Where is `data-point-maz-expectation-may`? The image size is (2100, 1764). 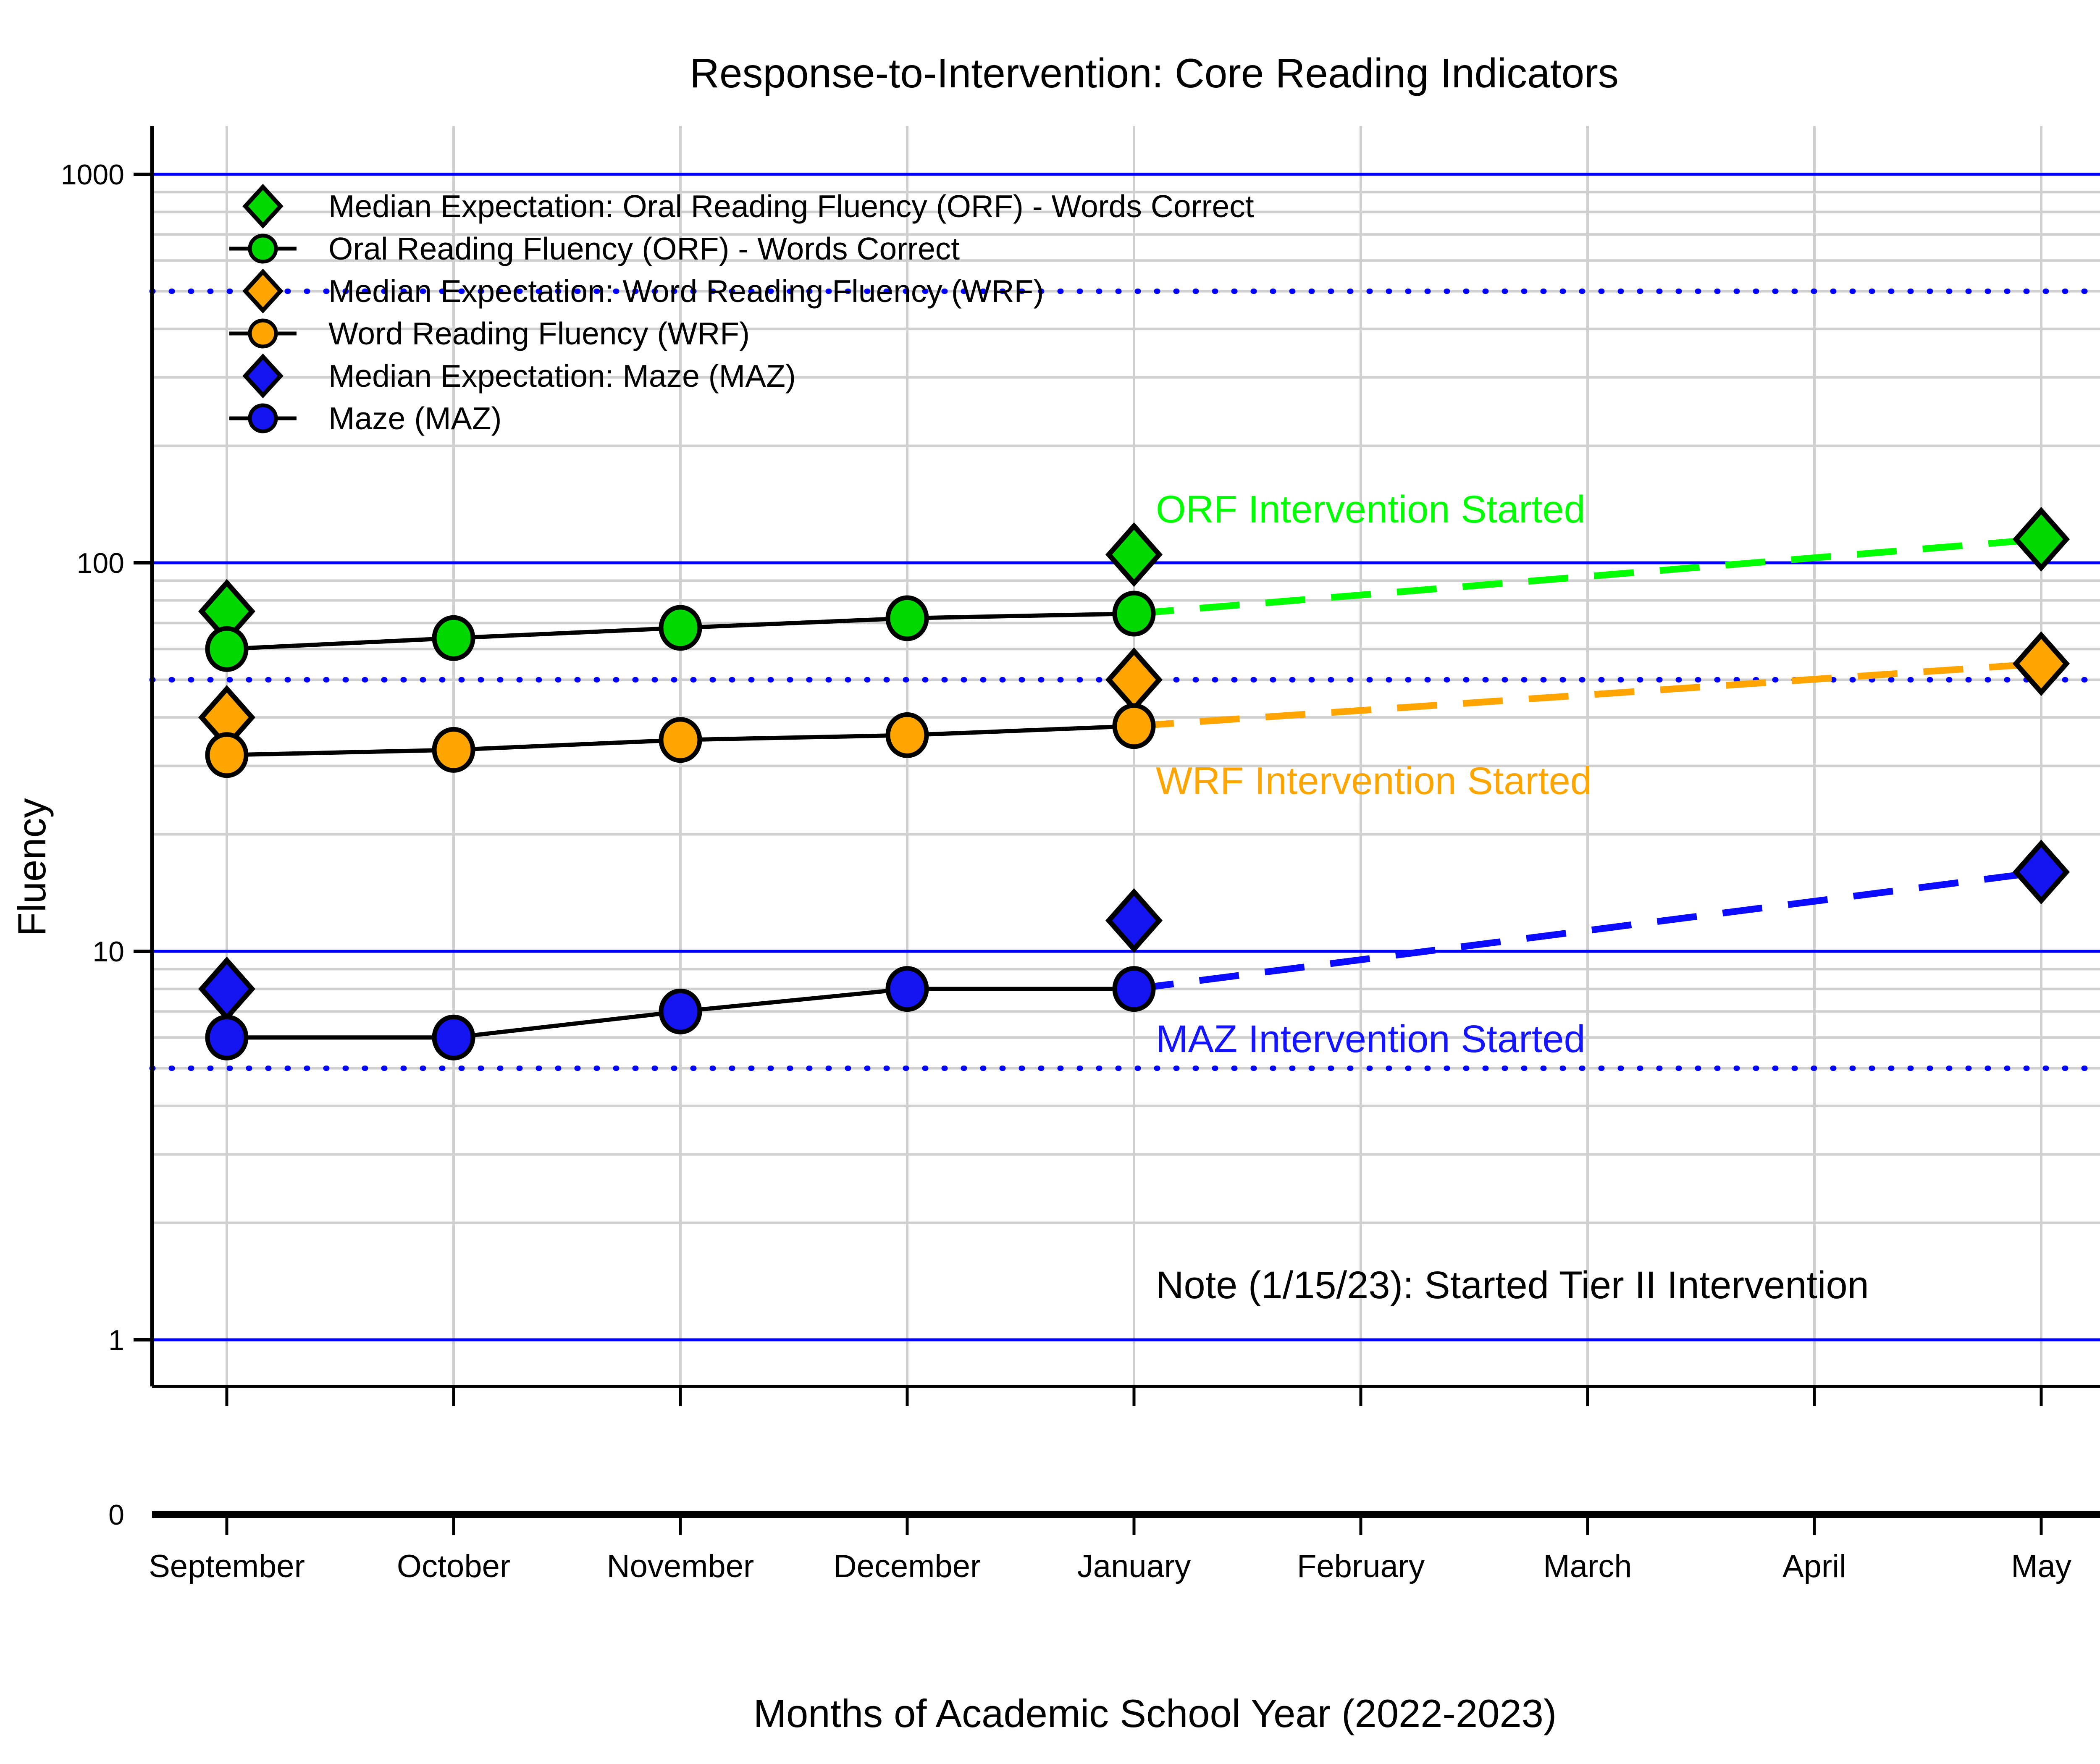 data-point-maz-expectation-may is located at coordinates (2041, 872).